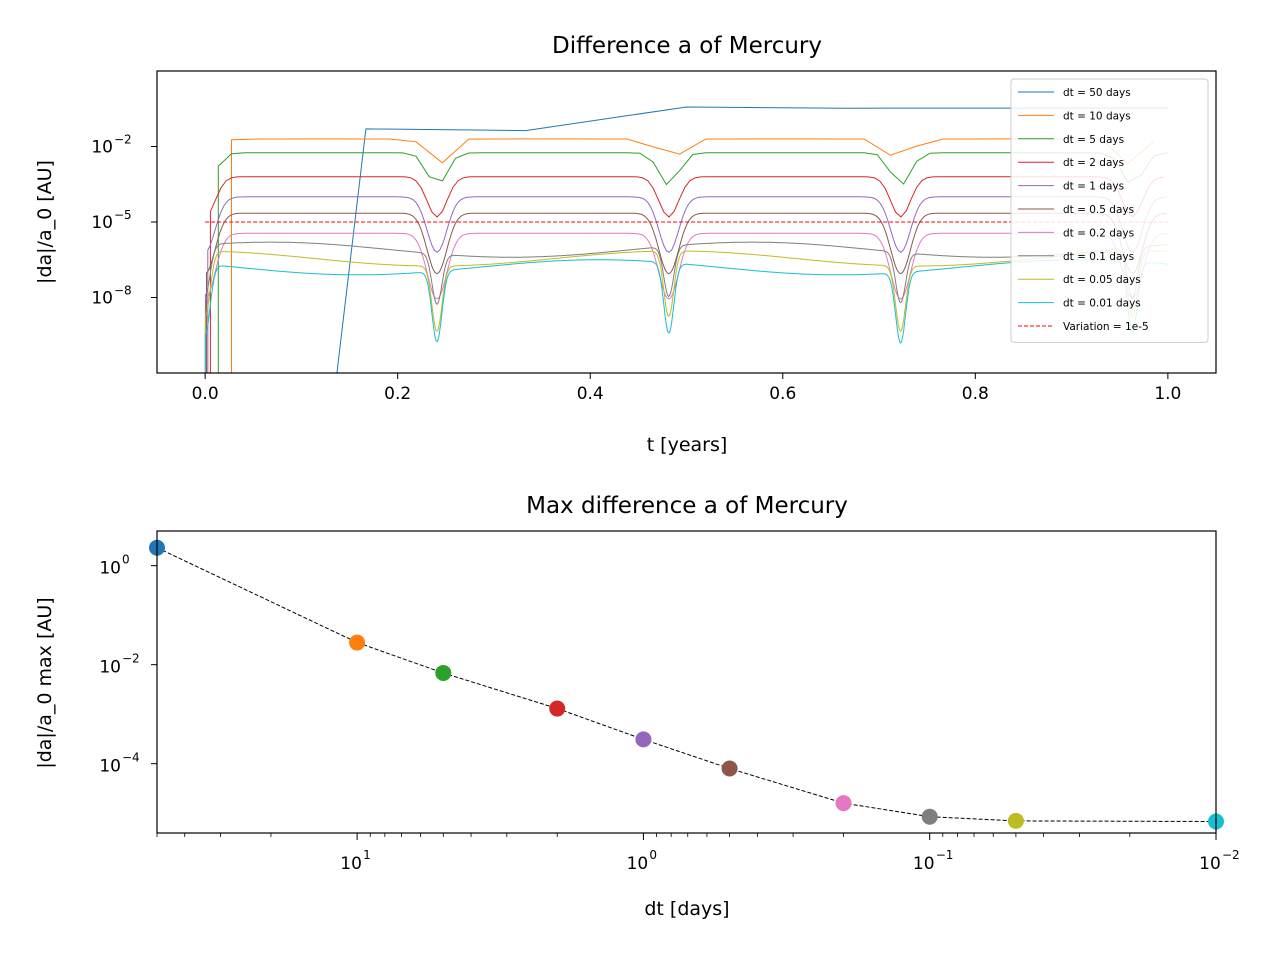 This screenshot has width=1280, height=960. I want to click on chart-bottom-xlabel: dt [days], so click(686, 909).